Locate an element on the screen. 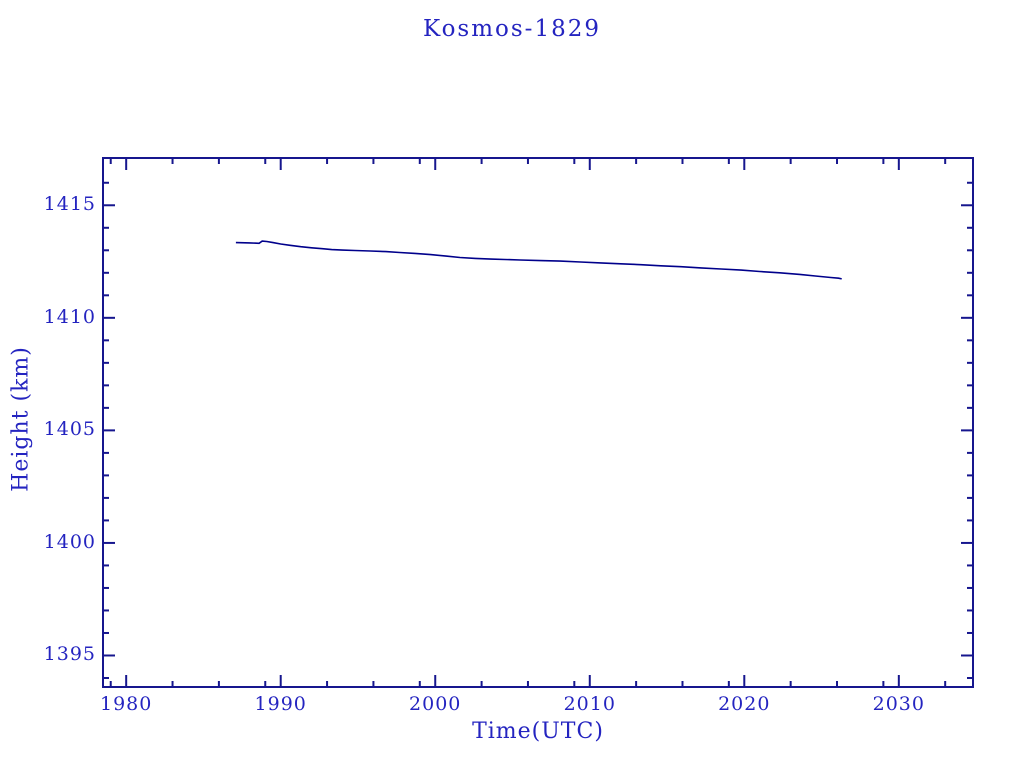 The height and width of the screenshot is (768, 1024). y-tick-label: 1415 is located at coordinates (69, 204).